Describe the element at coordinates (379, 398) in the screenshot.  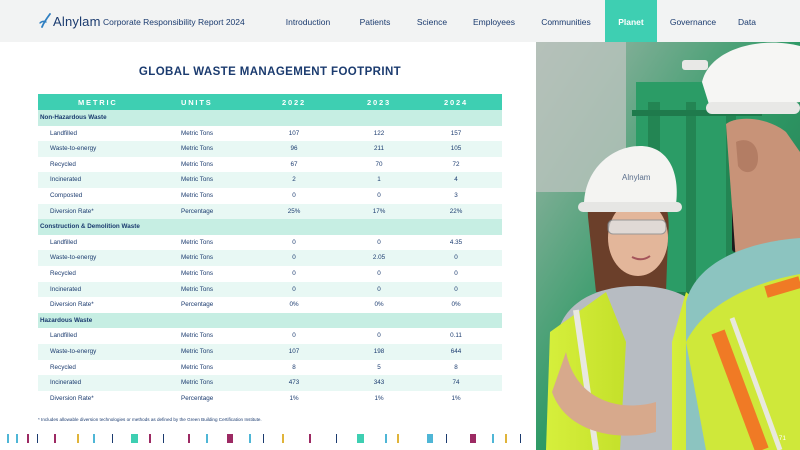
I see `value-2023-cell: 1%` at that location.